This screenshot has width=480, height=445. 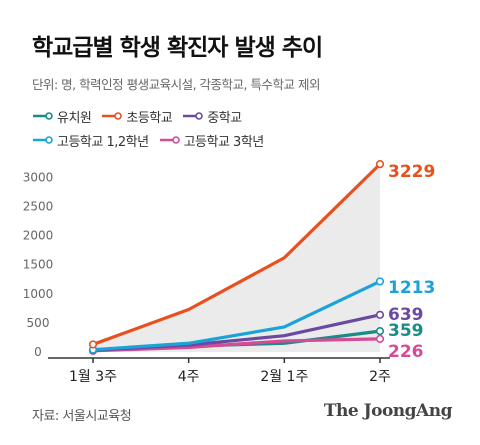 What do you see at coordinates (224, 118) in the screenshot?
I see `legend-label-middle: 중학교` at bounding box center [224, 118].